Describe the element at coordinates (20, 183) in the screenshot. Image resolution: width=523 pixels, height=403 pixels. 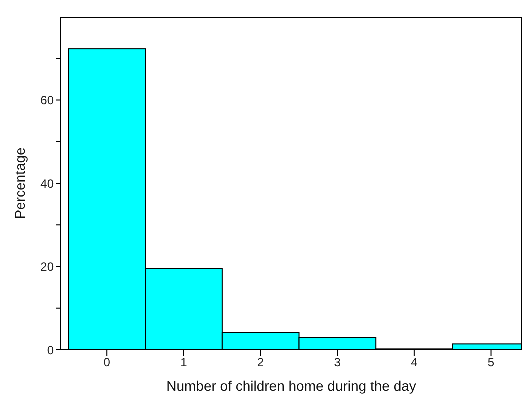
I see `y-axis-title: Percentage` at that location.